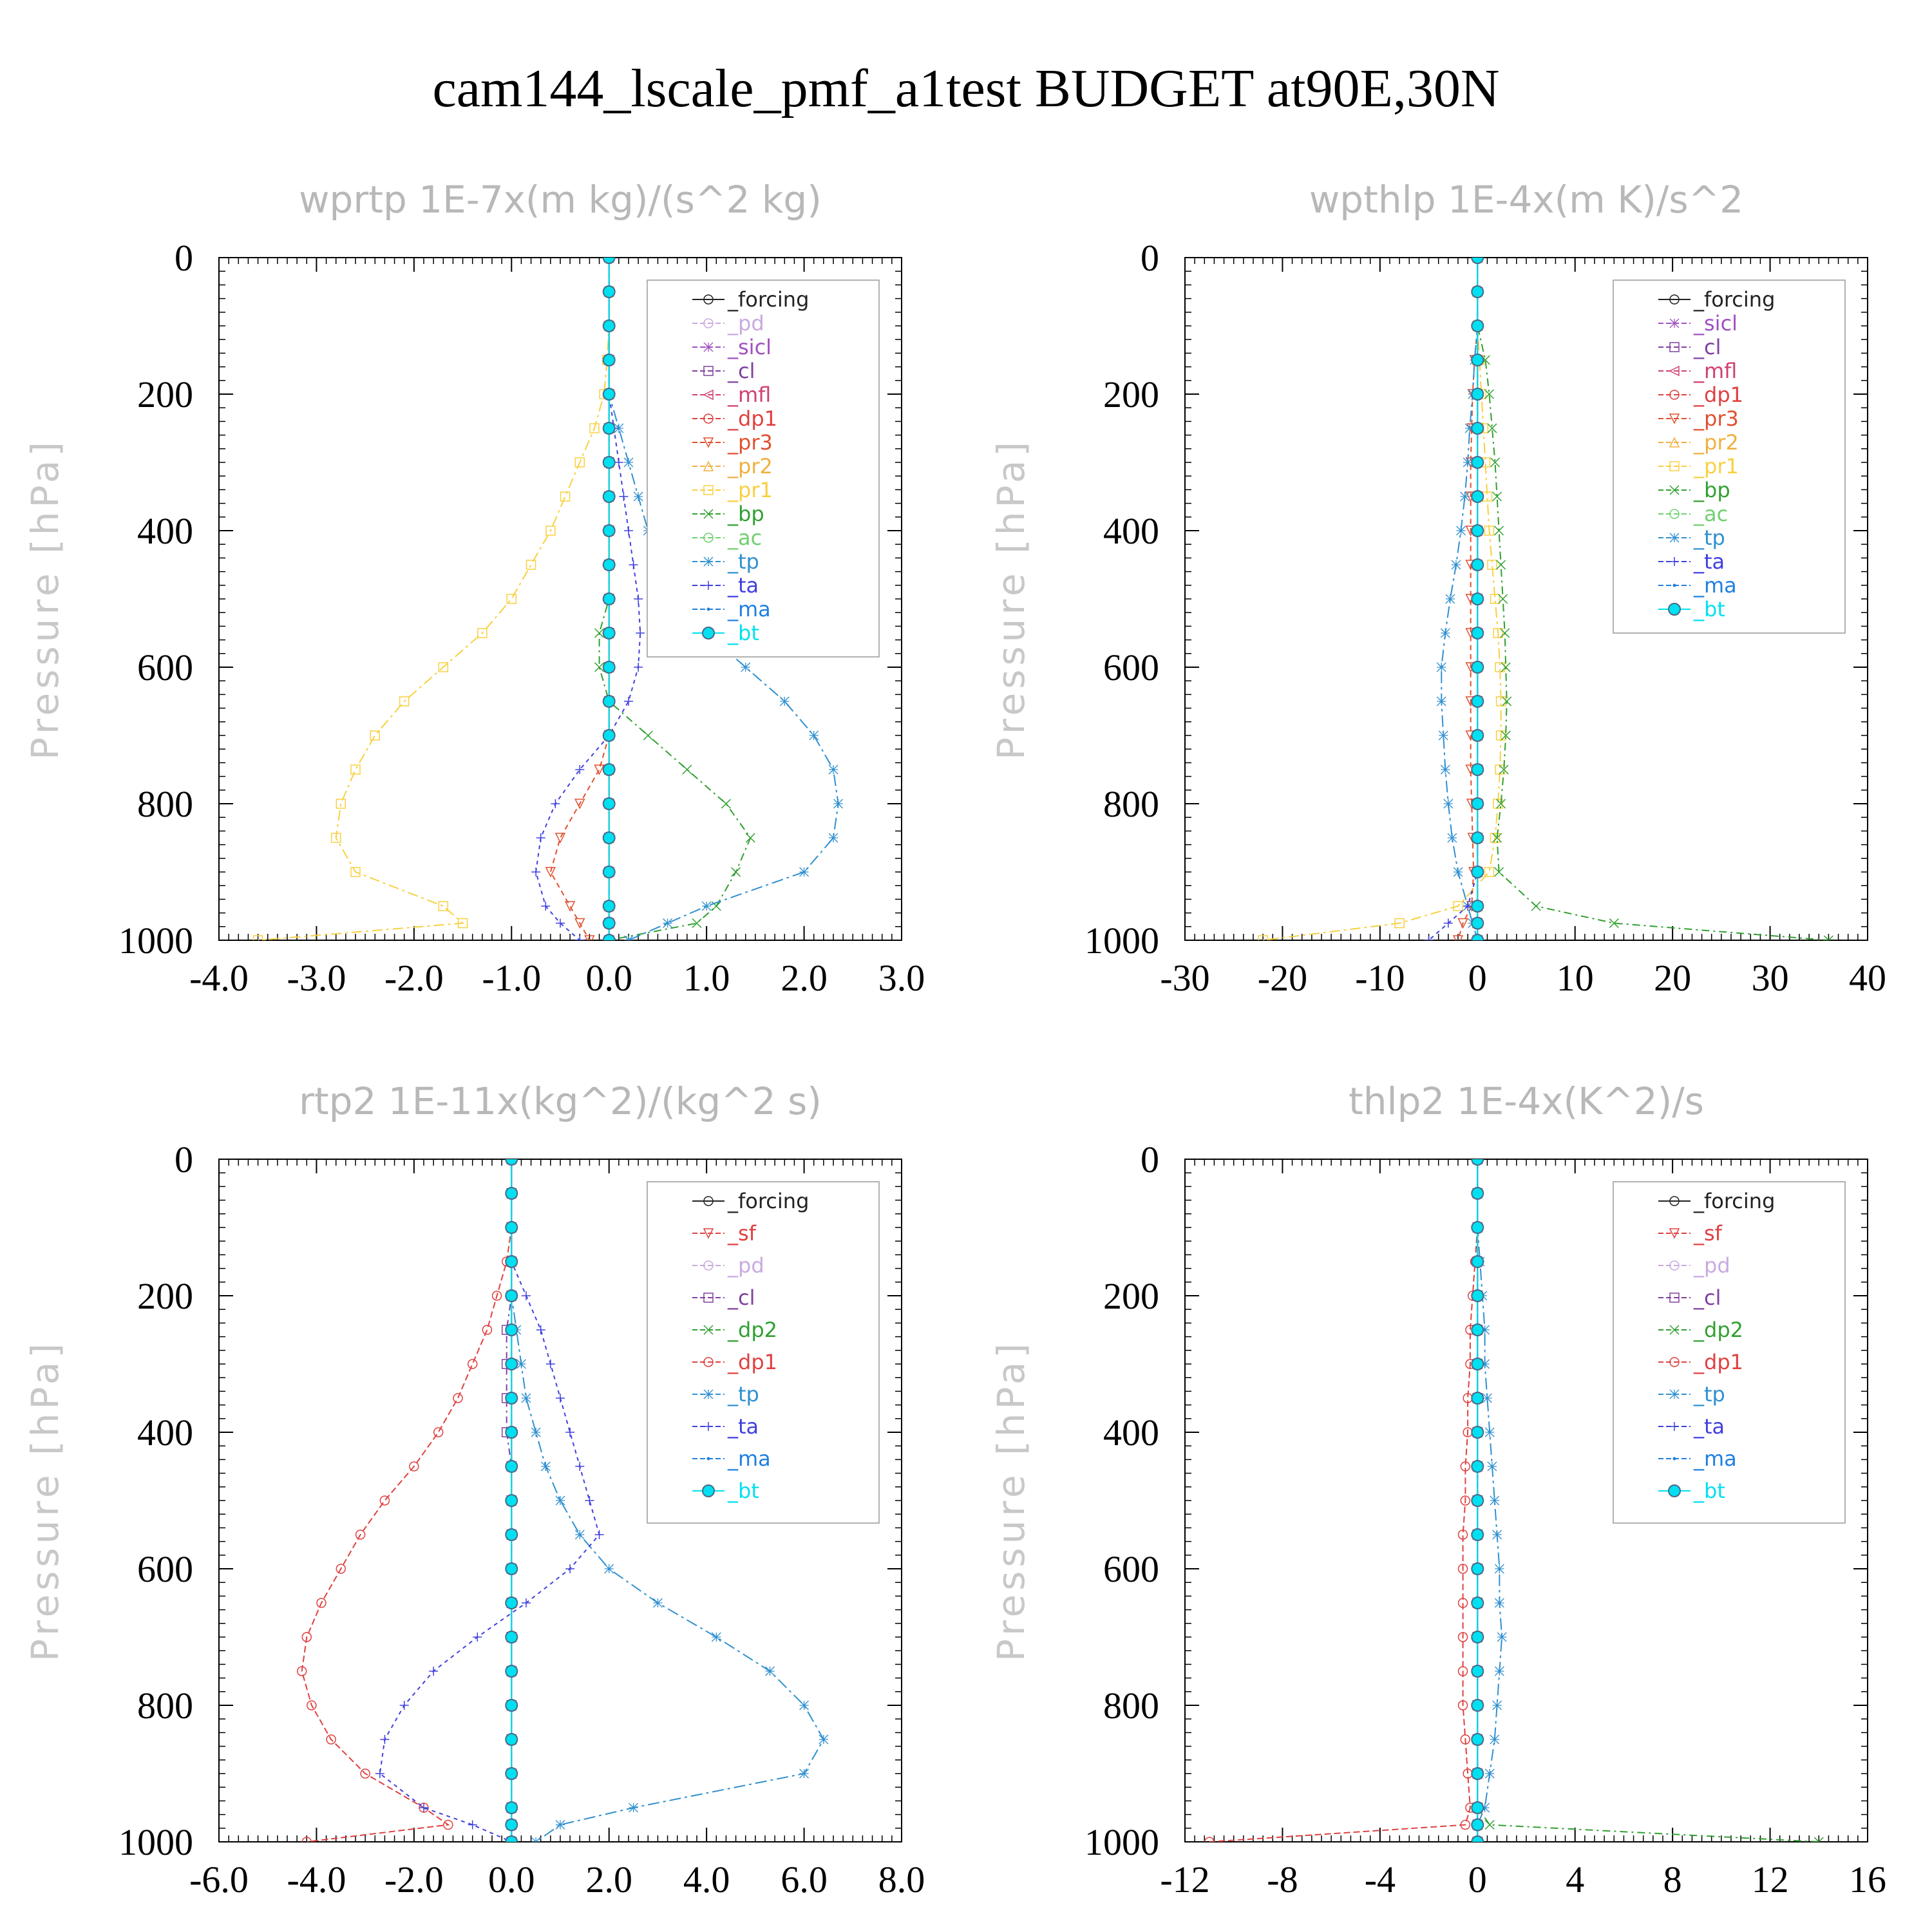  I want to click on legend: _forcing _sf _pd _cl _dp2 _dp1 _tp _ta _ma _bt, so click(1729, 1352).